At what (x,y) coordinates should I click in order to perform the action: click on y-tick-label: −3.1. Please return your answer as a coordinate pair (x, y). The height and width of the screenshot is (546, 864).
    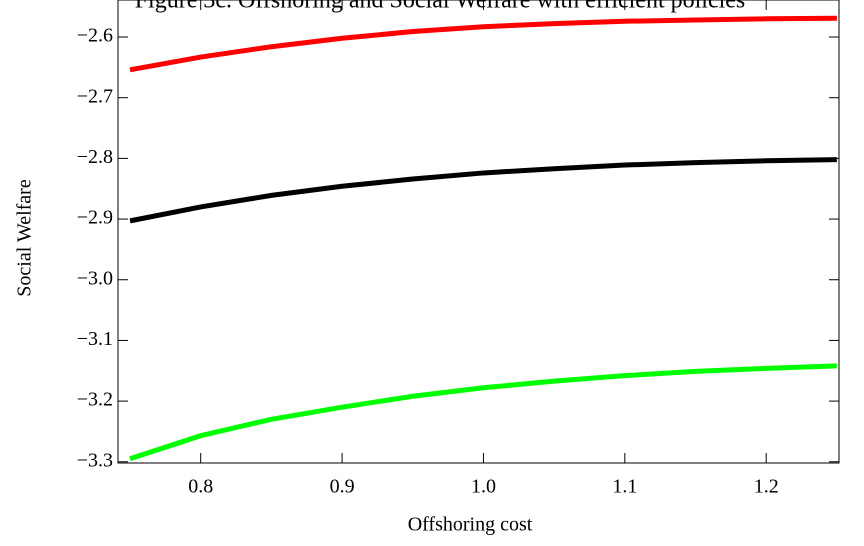
    Looking at the image, I should click on (95, 339).